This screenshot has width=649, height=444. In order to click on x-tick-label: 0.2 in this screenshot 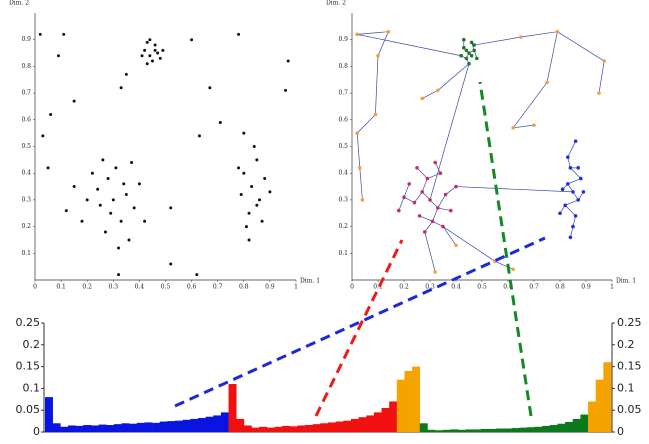, I will do `click(404, 287)`.